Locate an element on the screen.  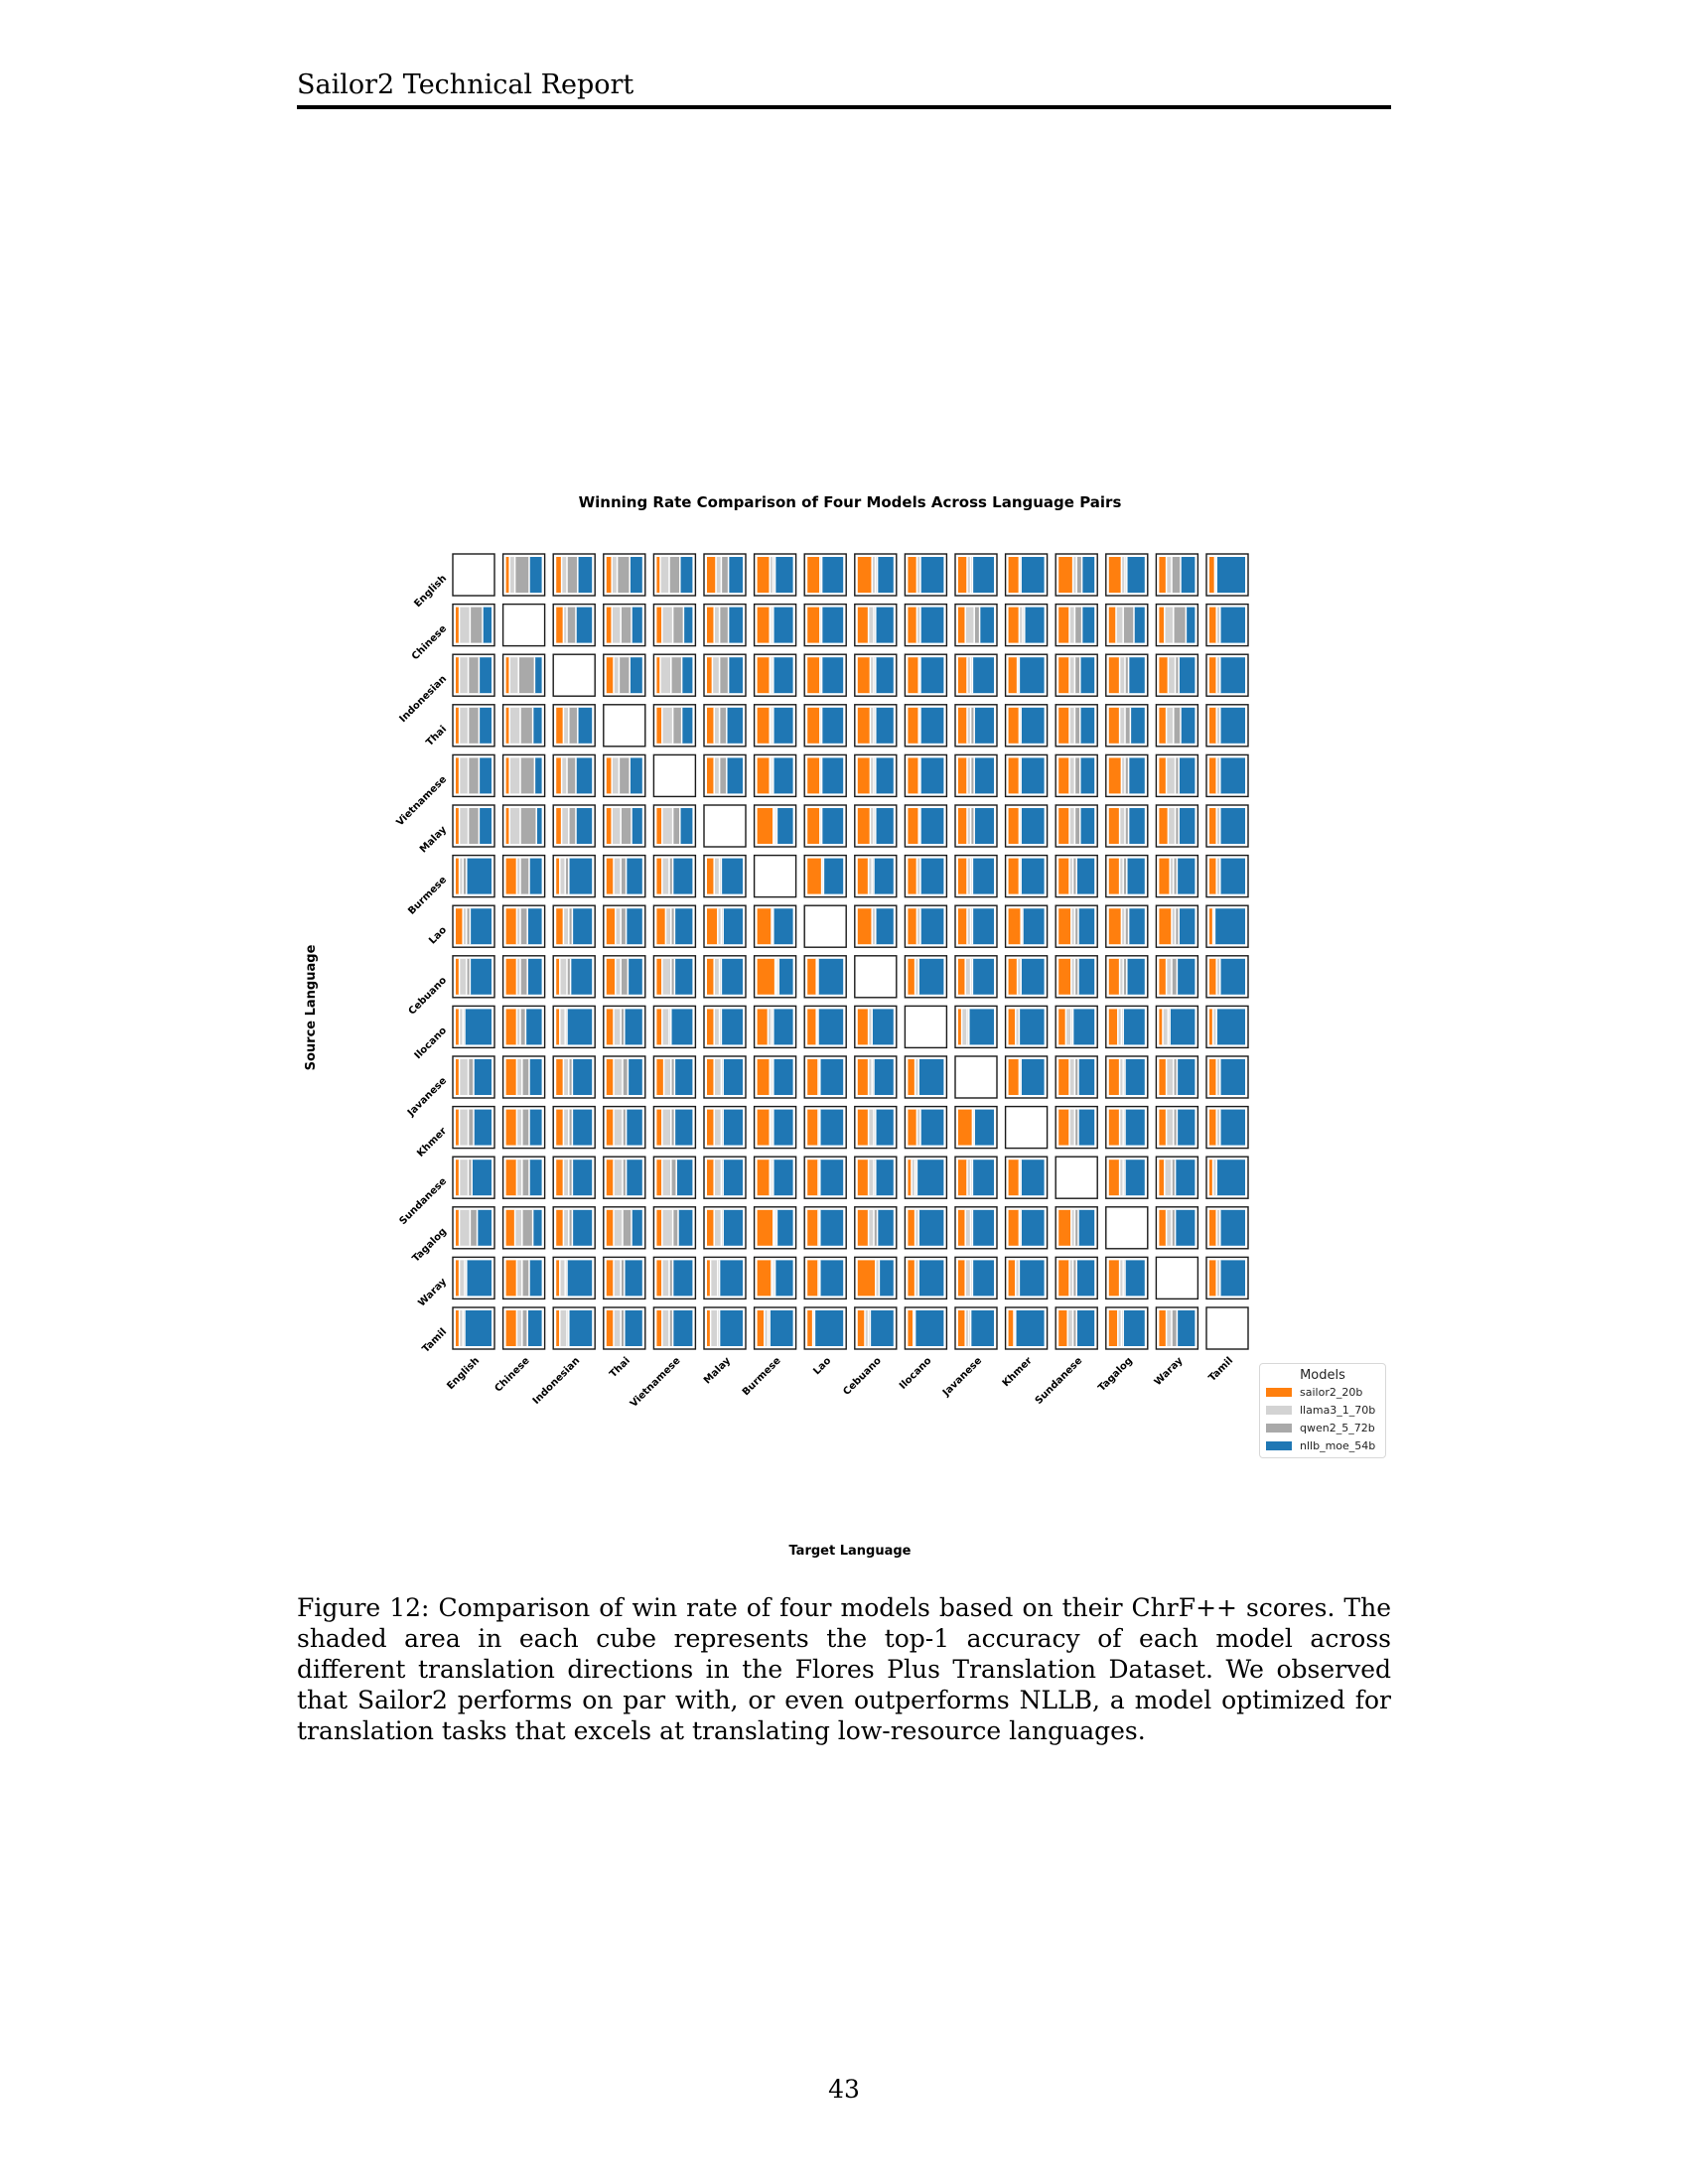
cell-border is located at coordinates (825, 926).